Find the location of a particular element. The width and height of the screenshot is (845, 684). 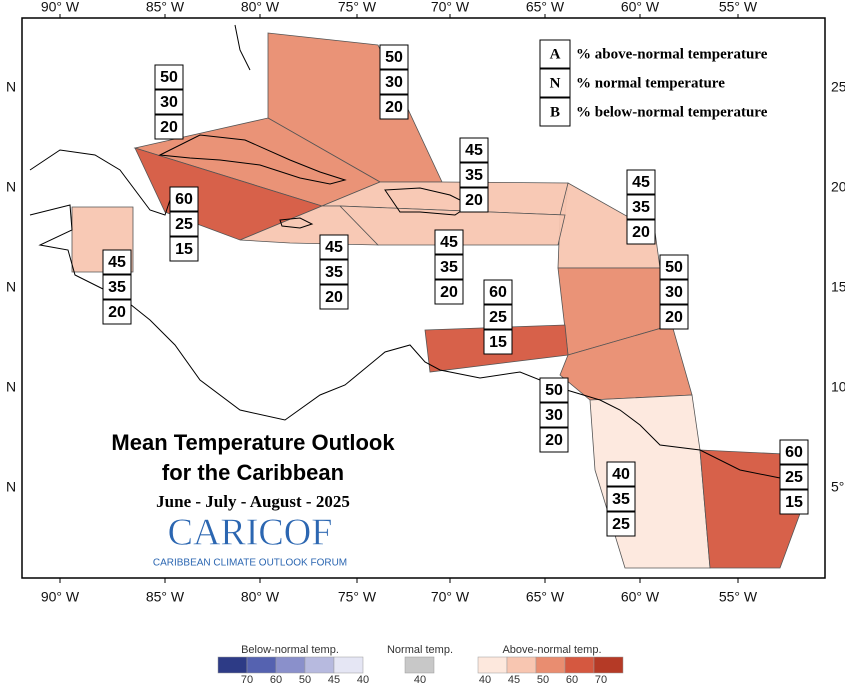

lat-label: 5° is located at coordinates (837, 487).